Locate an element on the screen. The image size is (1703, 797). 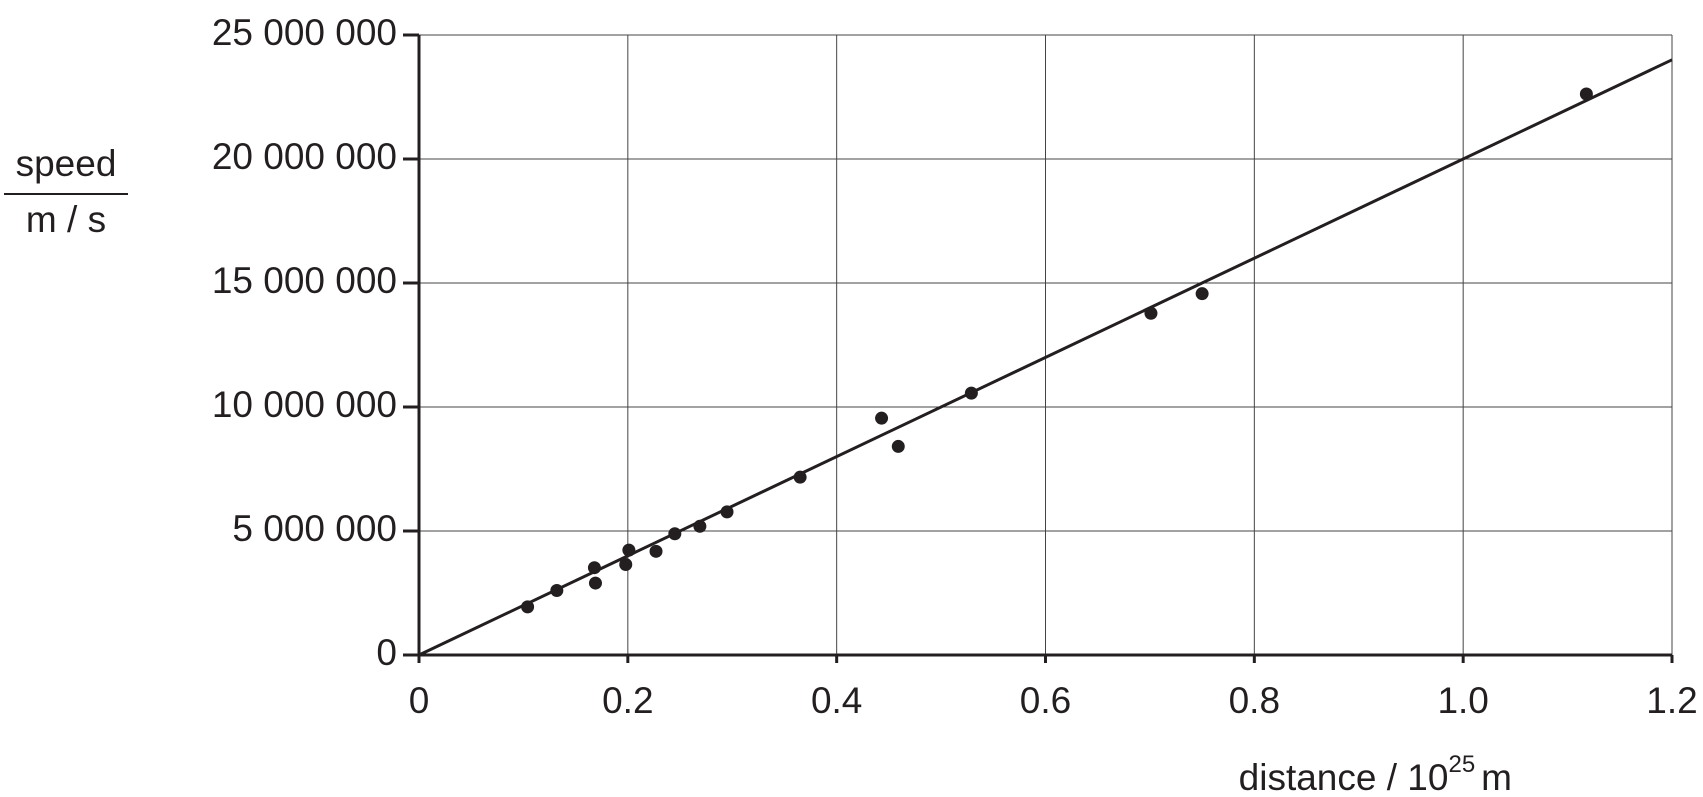
x-label-text: distance / 10 is located at coordinates (1344, 777).